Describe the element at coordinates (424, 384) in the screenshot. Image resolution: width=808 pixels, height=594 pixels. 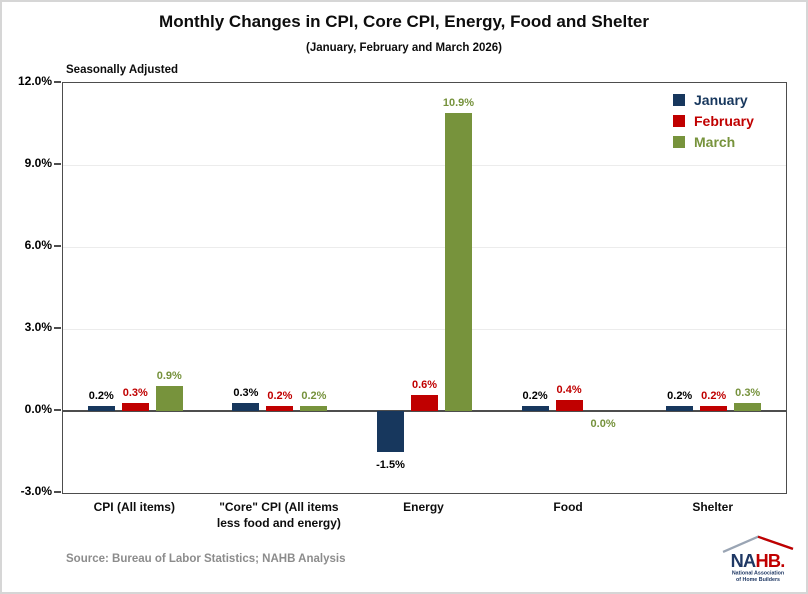
I see `bar-value-label: 0.6%` at that location.